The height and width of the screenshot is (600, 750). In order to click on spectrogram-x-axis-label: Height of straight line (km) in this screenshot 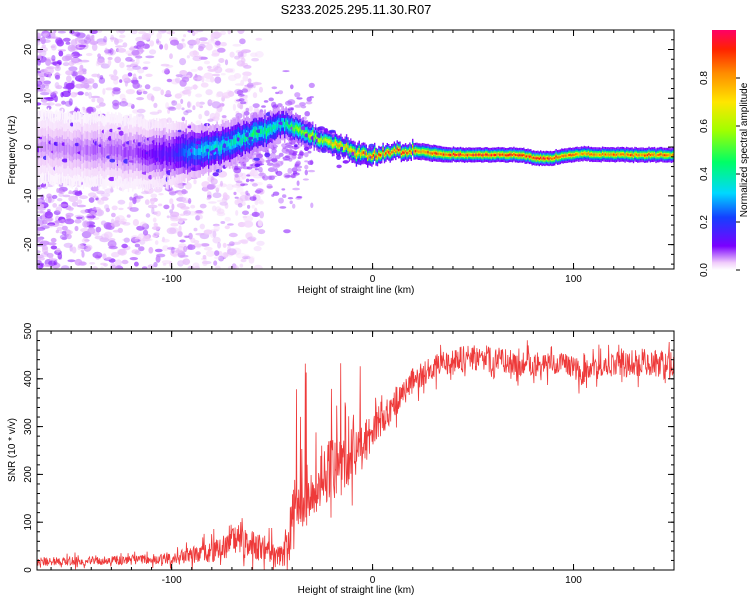, I will do `click(356, 290)`.